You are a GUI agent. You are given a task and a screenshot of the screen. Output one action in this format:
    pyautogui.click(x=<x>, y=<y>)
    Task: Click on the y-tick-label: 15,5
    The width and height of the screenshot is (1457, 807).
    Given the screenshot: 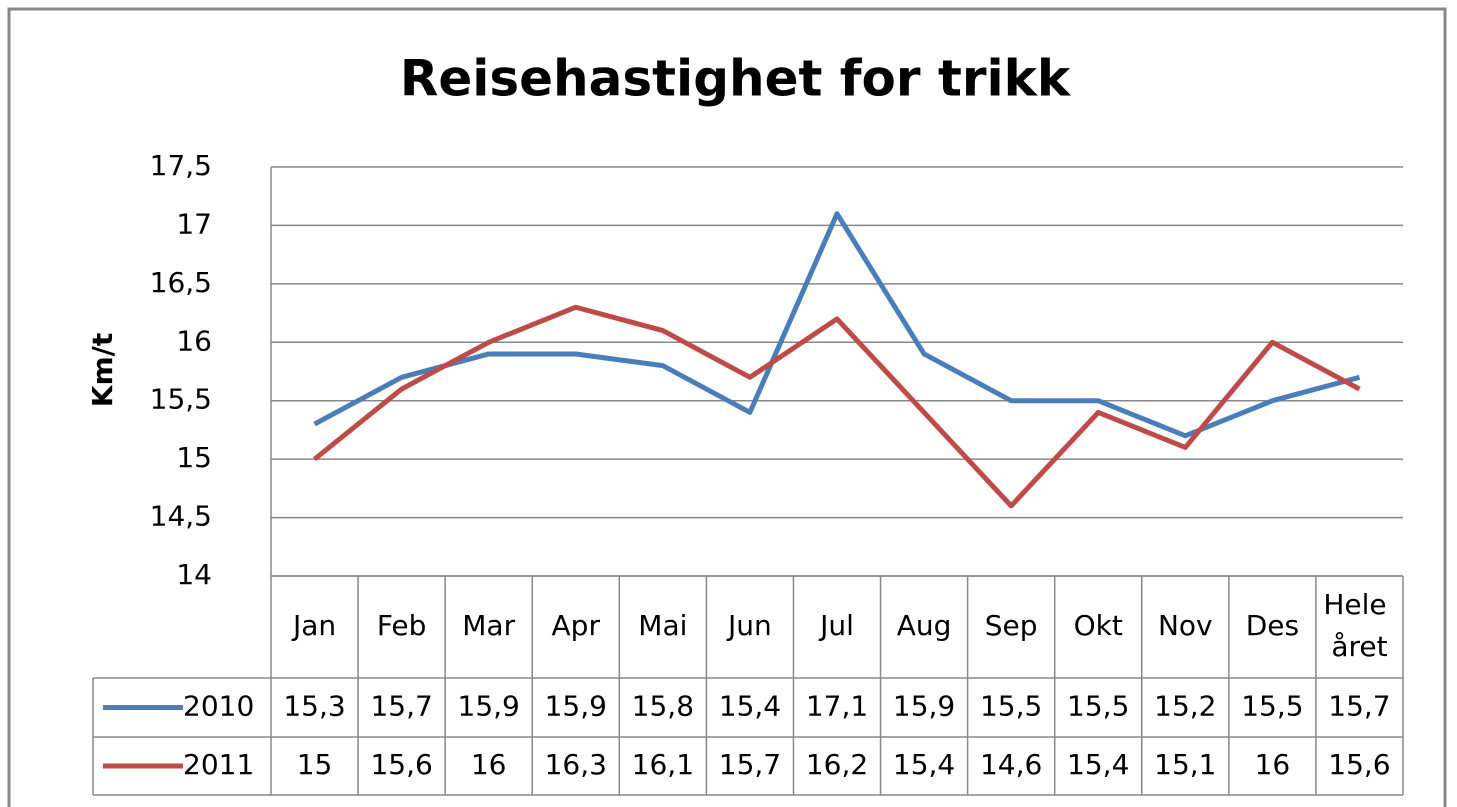 What is the action you would take?
    pyautogui.click(x=181, y=399)
    